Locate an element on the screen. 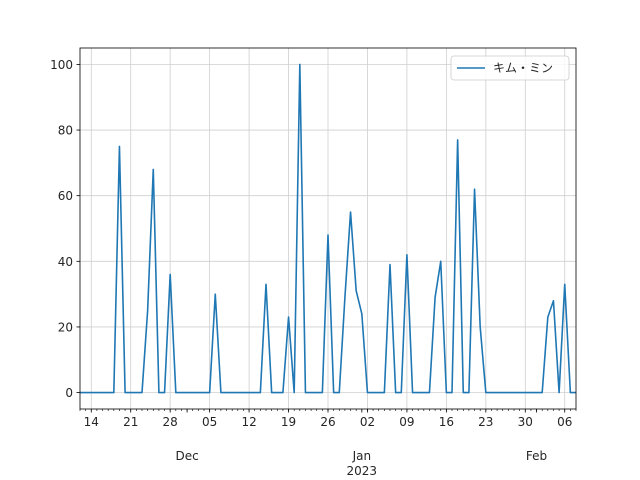  x-tick-label: 02 is located at coordinates (367, 422).